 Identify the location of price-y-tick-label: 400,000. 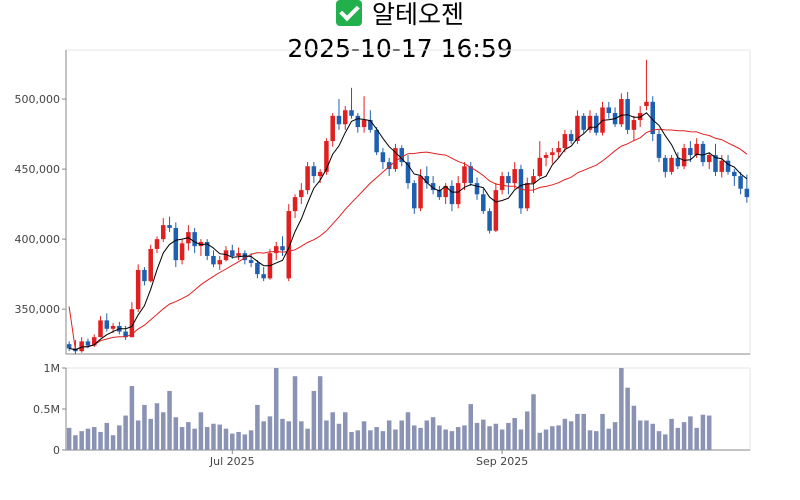
(38, 239).